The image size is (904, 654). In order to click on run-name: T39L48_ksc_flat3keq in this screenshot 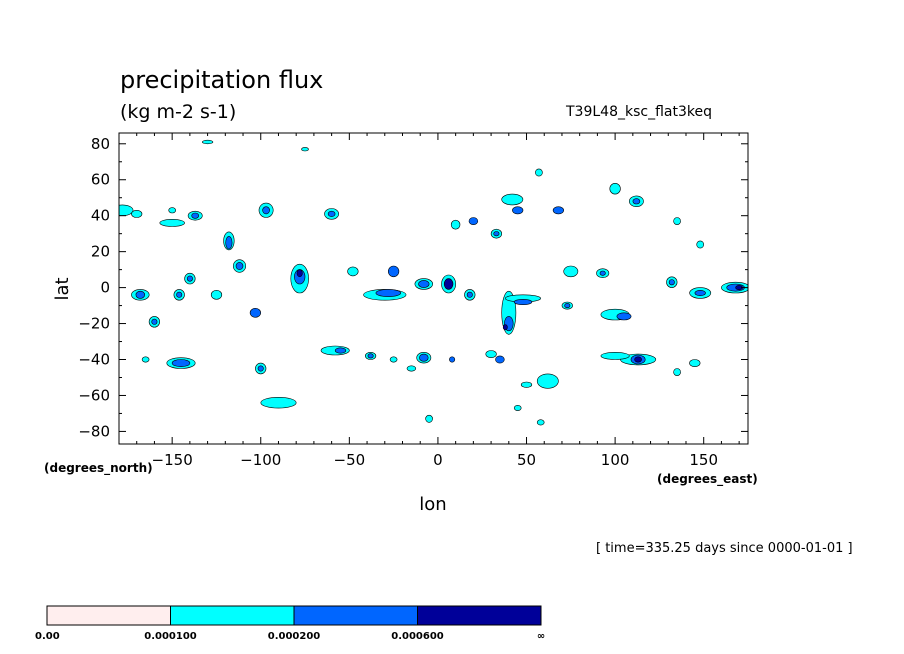, I will do `click(639, 112)`.